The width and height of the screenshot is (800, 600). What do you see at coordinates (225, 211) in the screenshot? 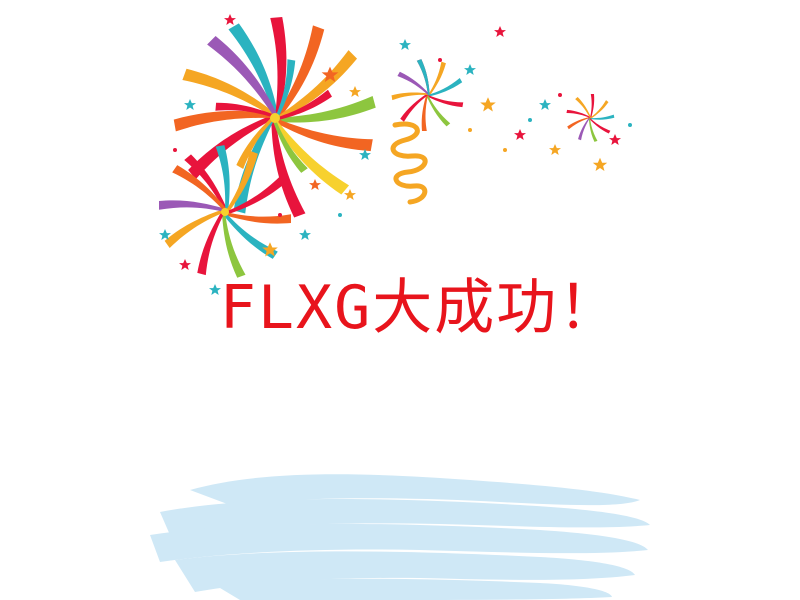
I see `fireworks-burst-medium` at bounding box center [225, 211].